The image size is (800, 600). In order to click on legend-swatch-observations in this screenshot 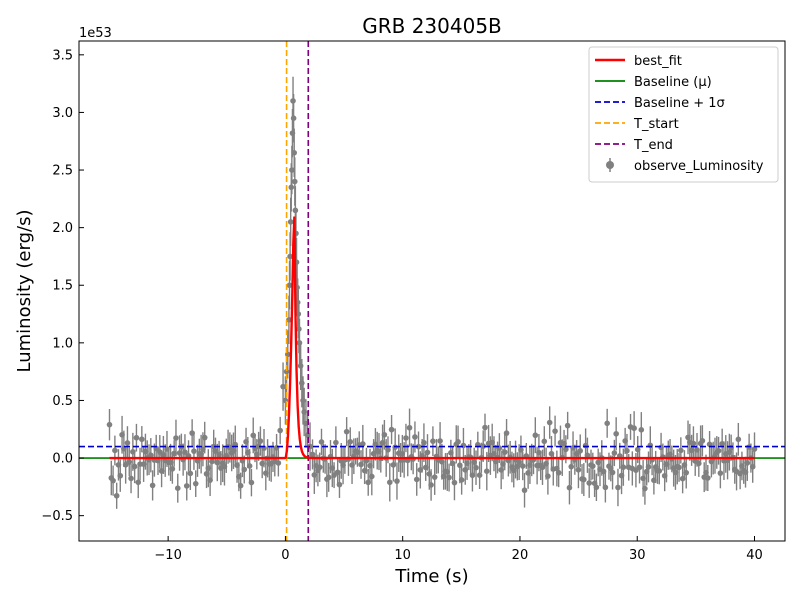, I will do `click(610, 165)`.